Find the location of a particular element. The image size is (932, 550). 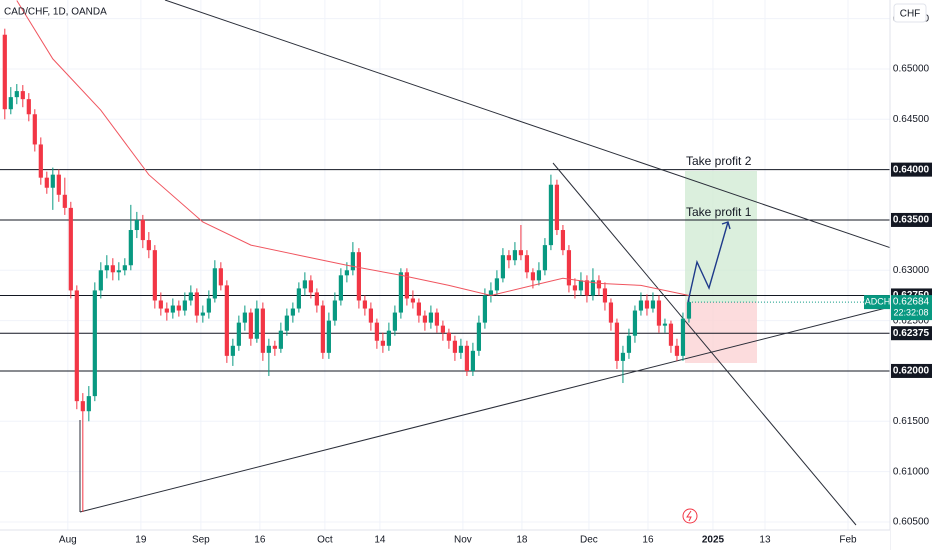

x-tick-label: Nov is located at coordinates (463, 540).